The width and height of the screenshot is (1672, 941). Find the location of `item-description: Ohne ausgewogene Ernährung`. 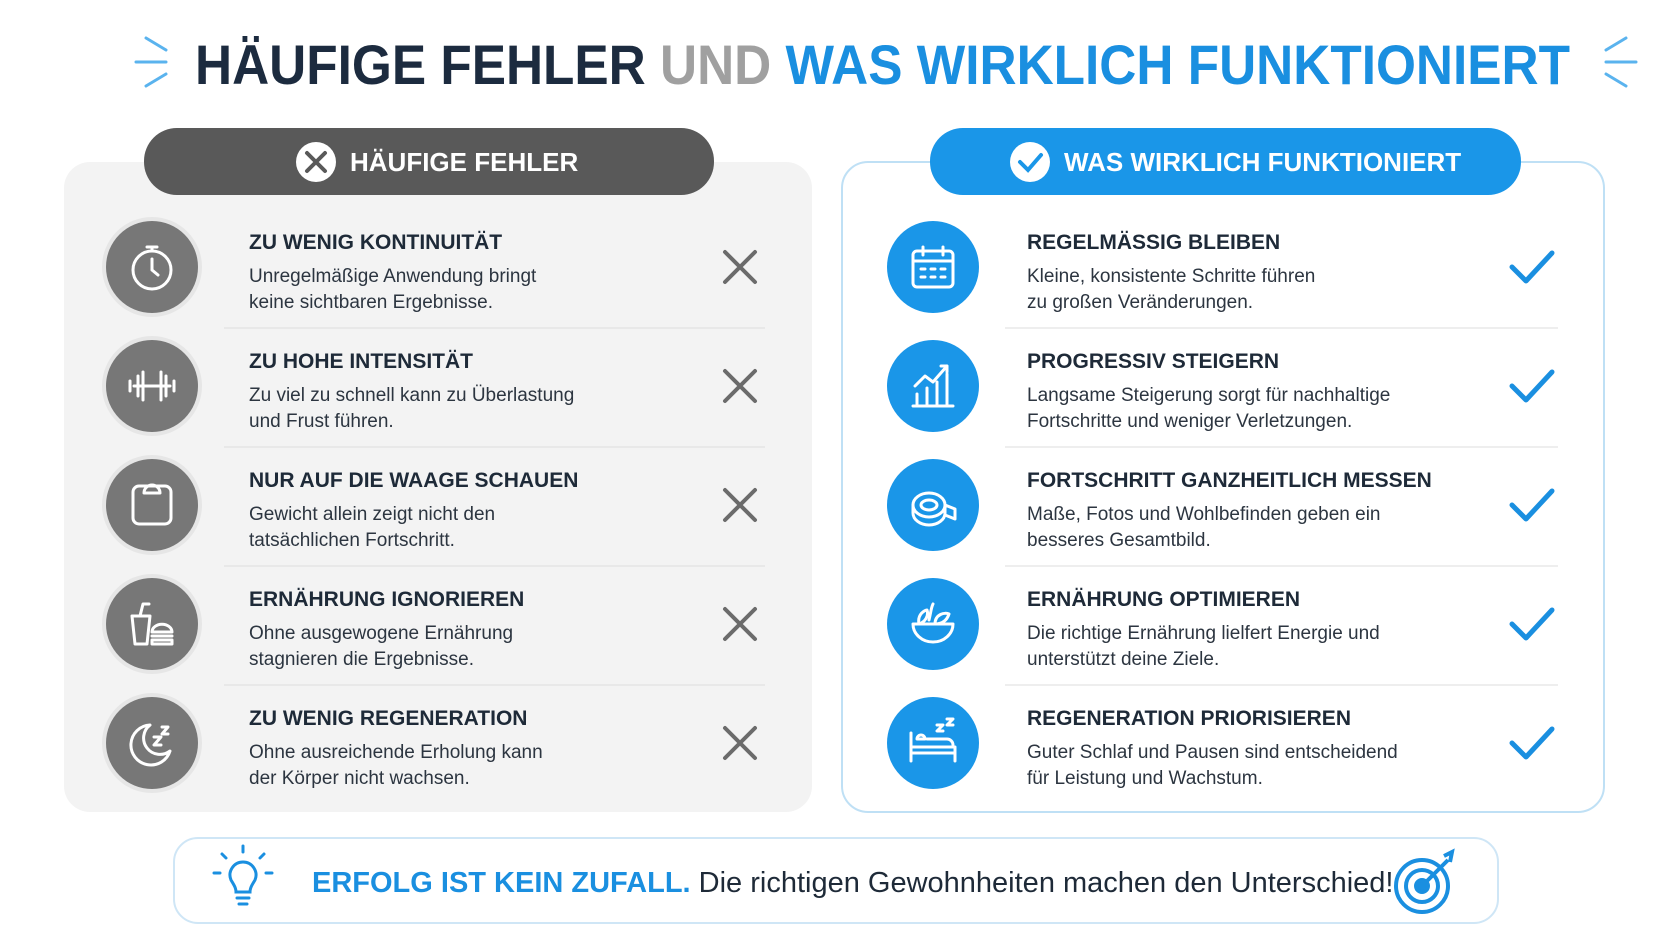

item-description: Ohne ausgewogene Ernährung is located at coordinates (381, 633).